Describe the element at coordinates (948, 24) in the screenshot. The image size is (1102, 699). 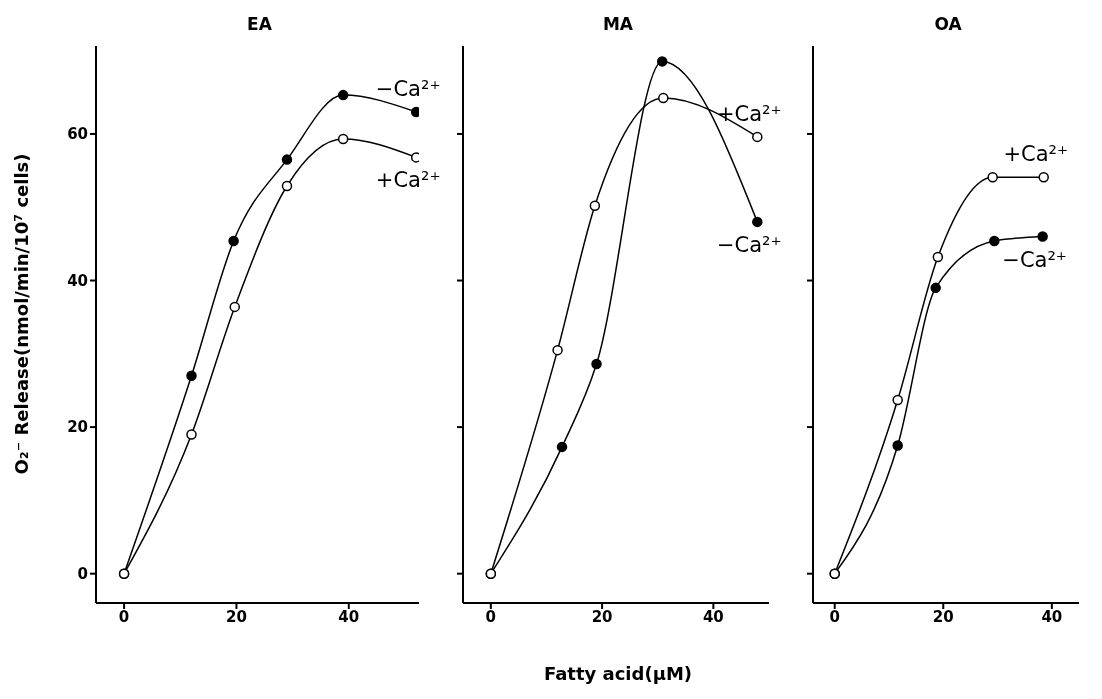
I see `chart-title: OA` at that location.